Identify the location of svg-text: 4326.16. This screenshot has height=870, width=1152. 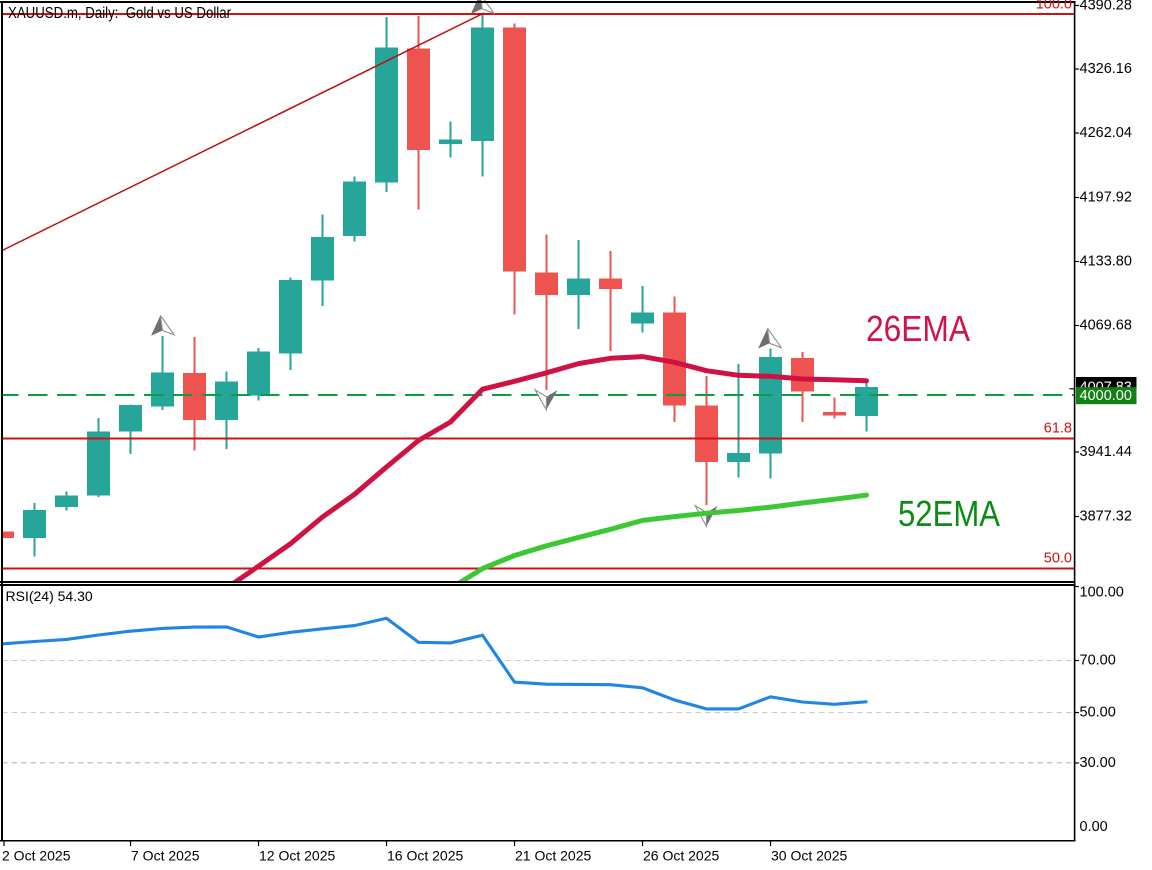
(1106, 69).